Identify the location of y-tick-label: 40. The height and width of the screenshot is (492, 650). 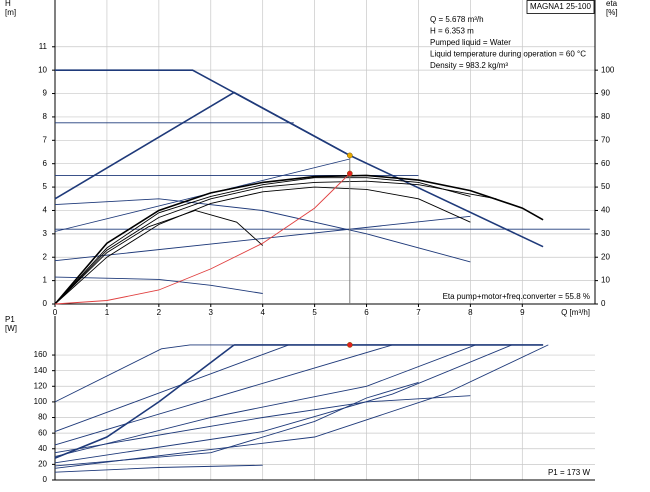
(42, 448).